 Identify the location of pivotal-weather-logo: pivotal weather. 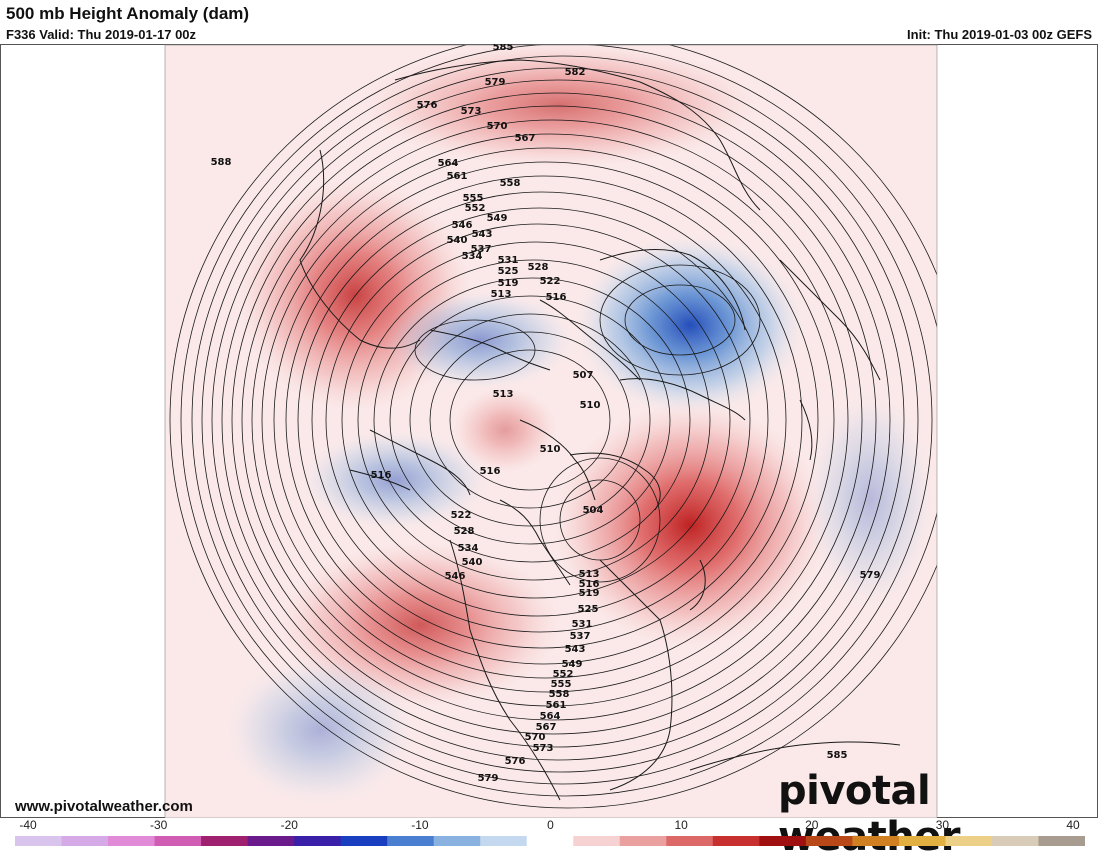
(869, 814).